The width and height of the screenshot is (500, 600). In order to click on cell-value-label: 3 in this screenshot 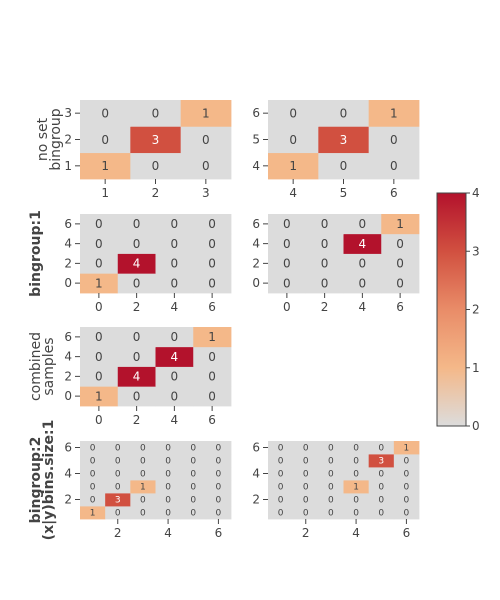, I will do `click(118, 501)`.